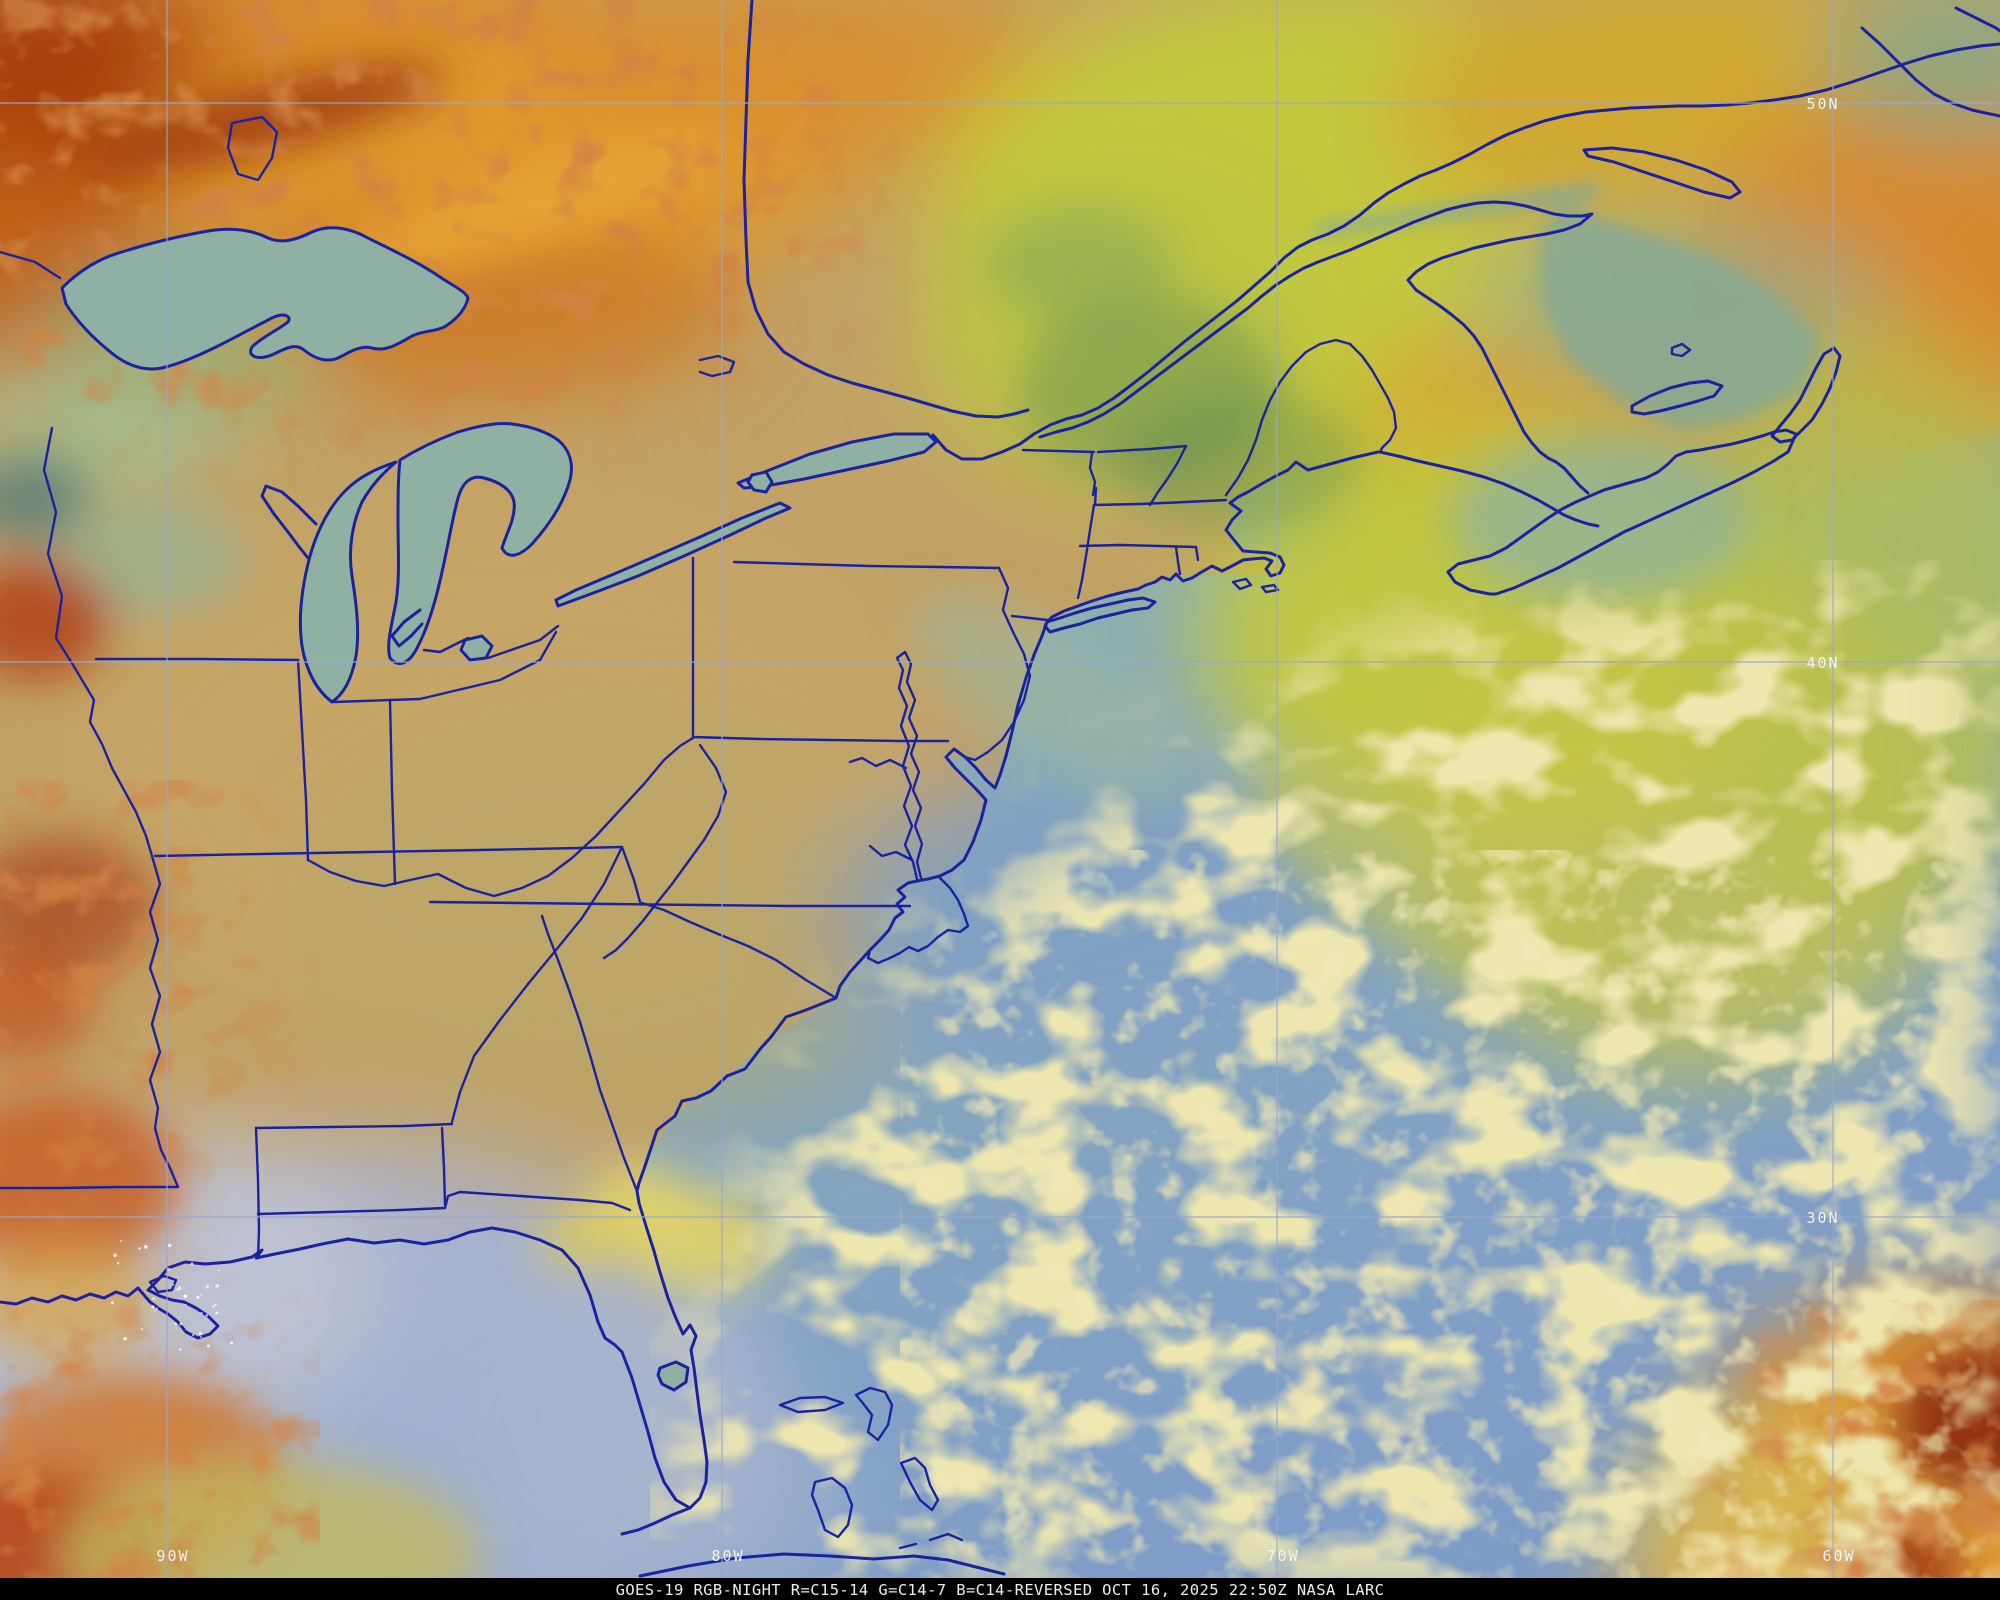 This screenshot has height=1600, width=2000. What do you see at coordinates (537, 984) in the screenshot?
I see `tn-nc-border` at bounding box center [537, 984].